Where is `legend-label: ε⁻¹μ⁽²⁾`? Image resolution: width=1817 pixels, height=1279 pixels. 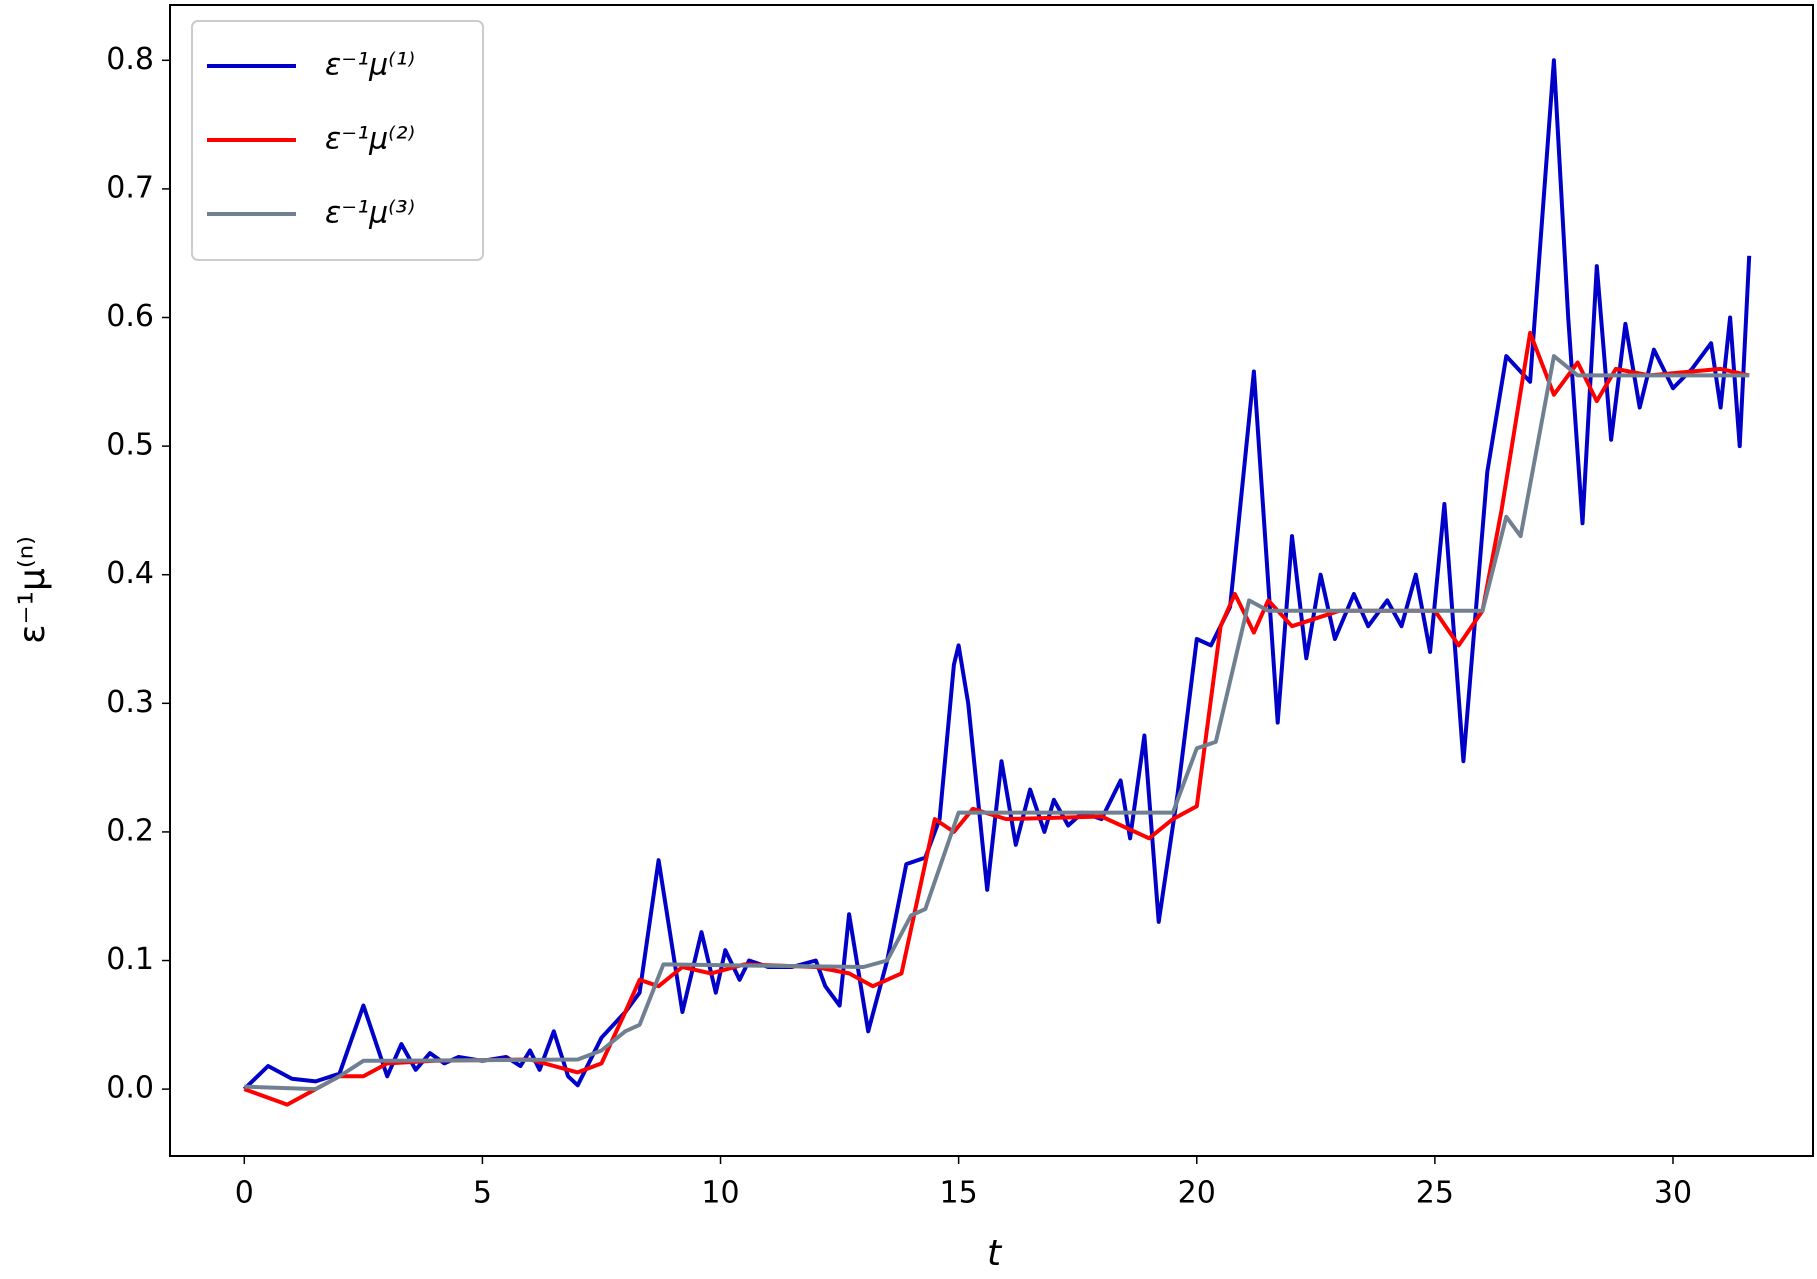
legend-label: ε⁻¹μ⁽²⁾ is located at coordinates (370, 139).